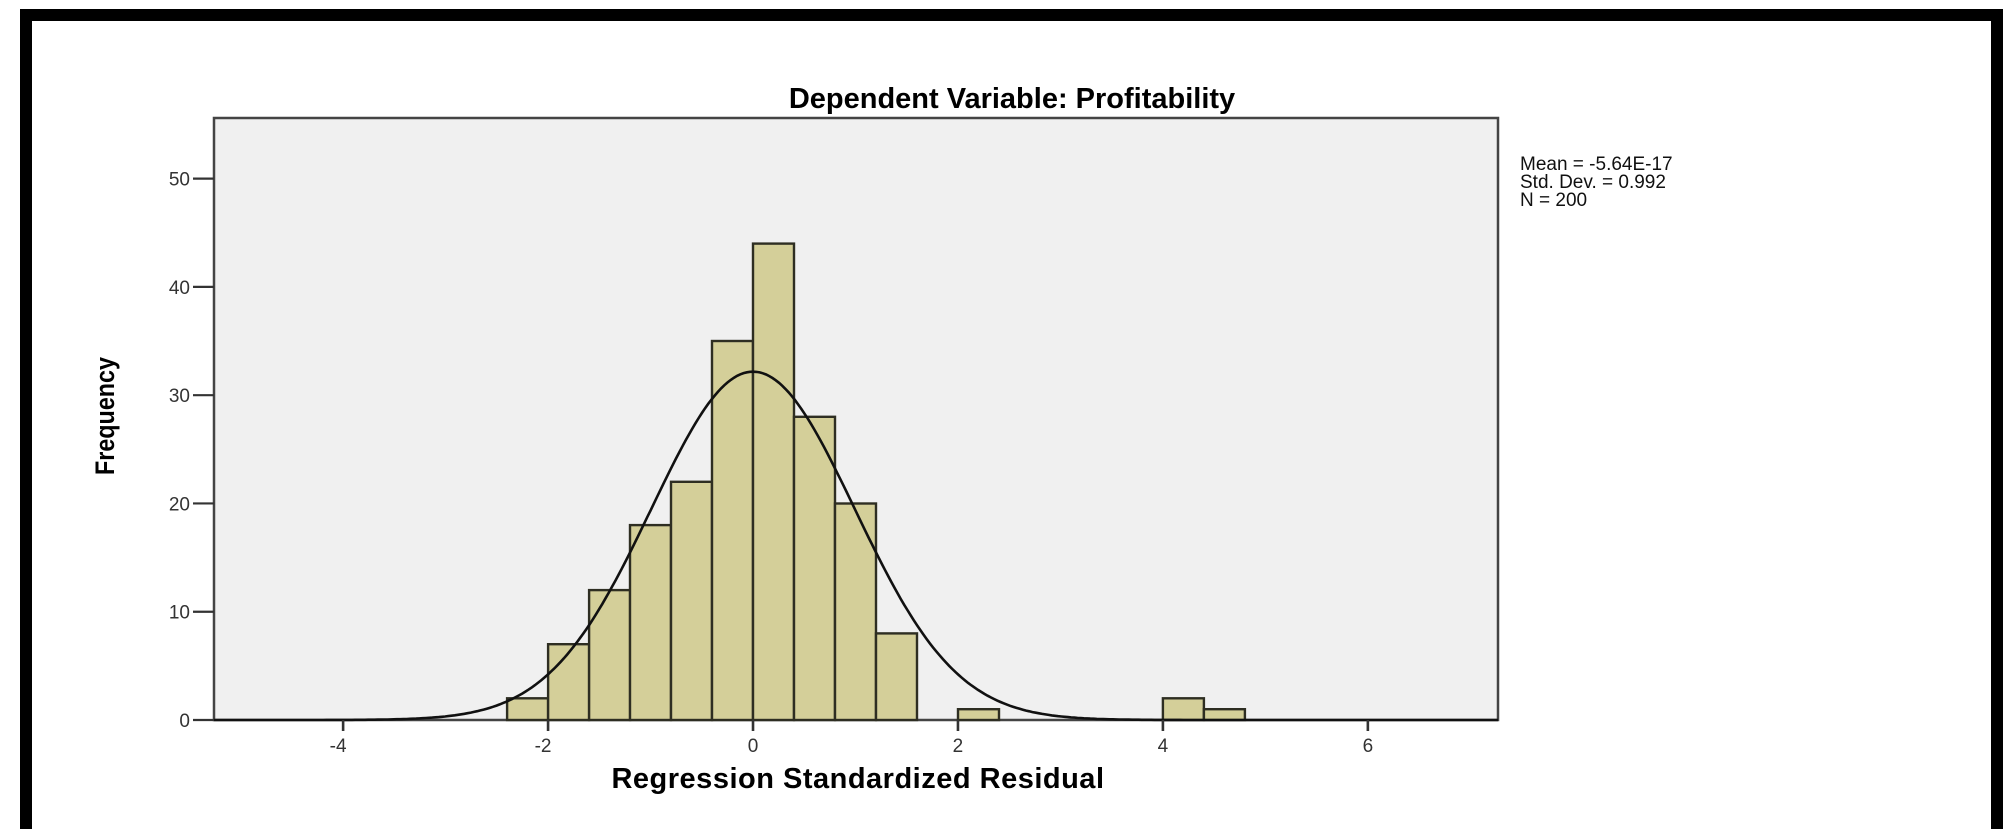 The image size is (2008, 829). Describe the element at coordinates (179, 180) in the screenshot. I see `y-tick-label: 50` at that location.